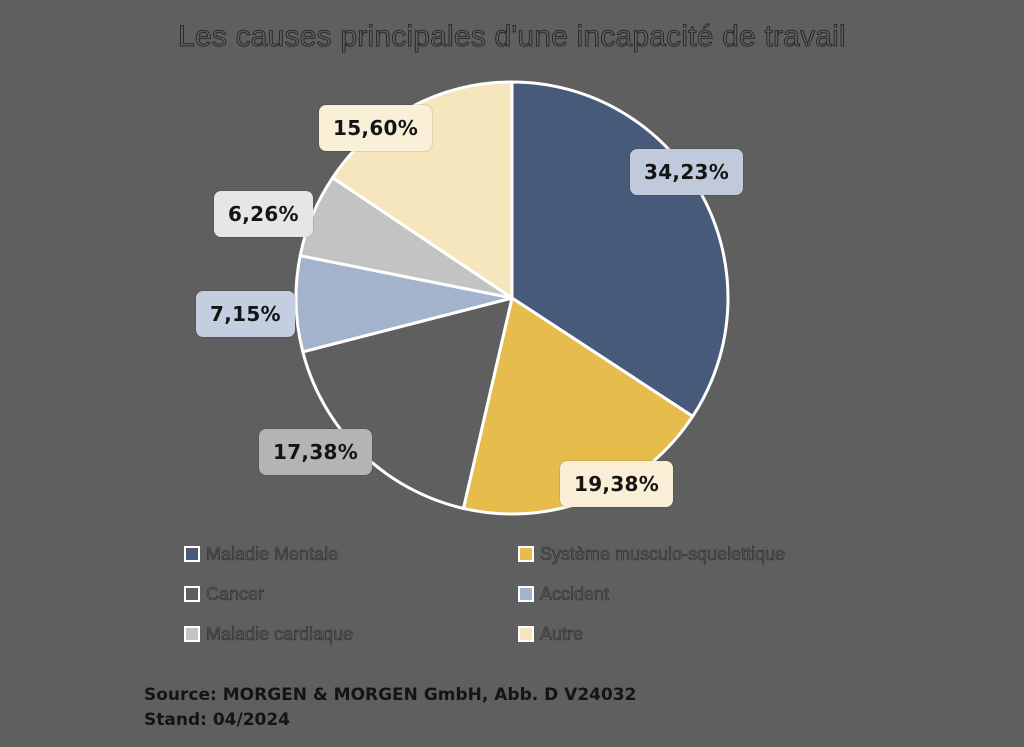 This screenshot has width=1024, height=747. I want to click on legend-item-maladie-mentale: Maladie Mentale, so click(261, 553).